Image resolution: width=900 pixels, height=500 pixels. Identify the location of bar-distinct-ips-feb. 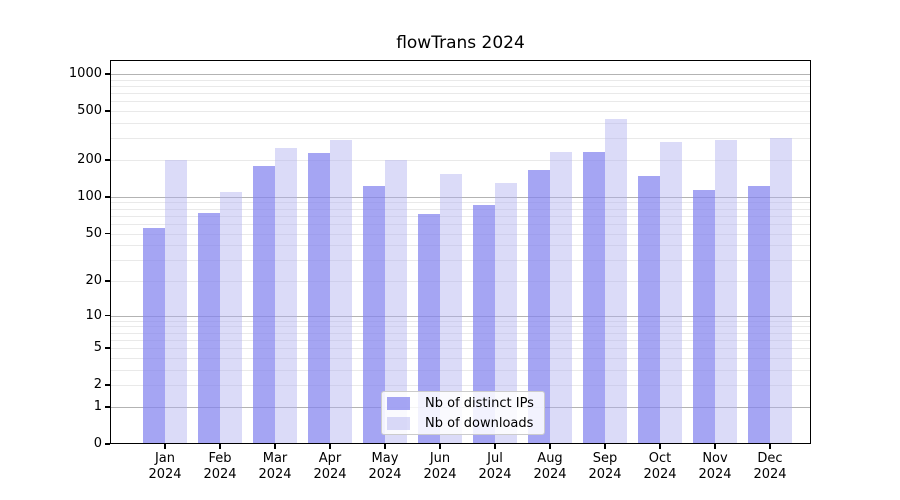
(209, 328).